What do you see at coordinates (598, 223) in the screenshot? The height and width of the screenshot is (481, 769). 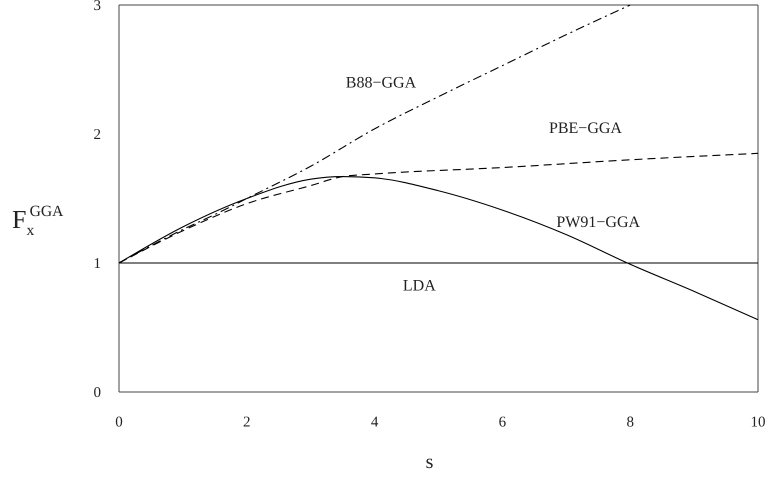 I see `series-label: PW91−GGA` at bounding box center [598, 223].